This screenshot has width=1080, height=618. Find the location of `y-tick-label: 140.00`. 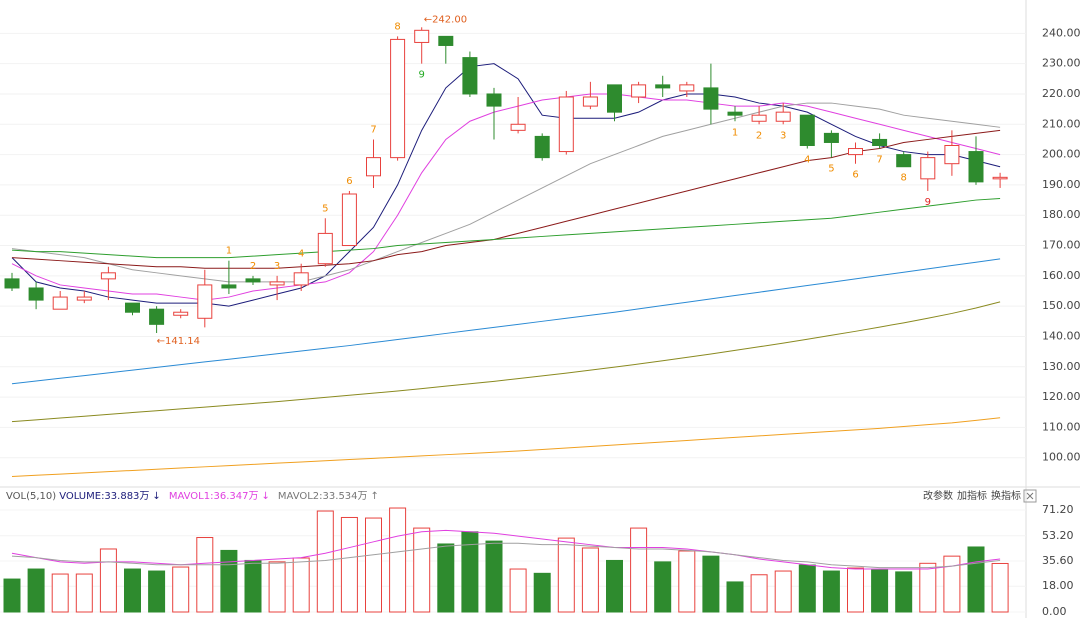

y-tick-label: 140.00 is located at coordinates (1061, 335).